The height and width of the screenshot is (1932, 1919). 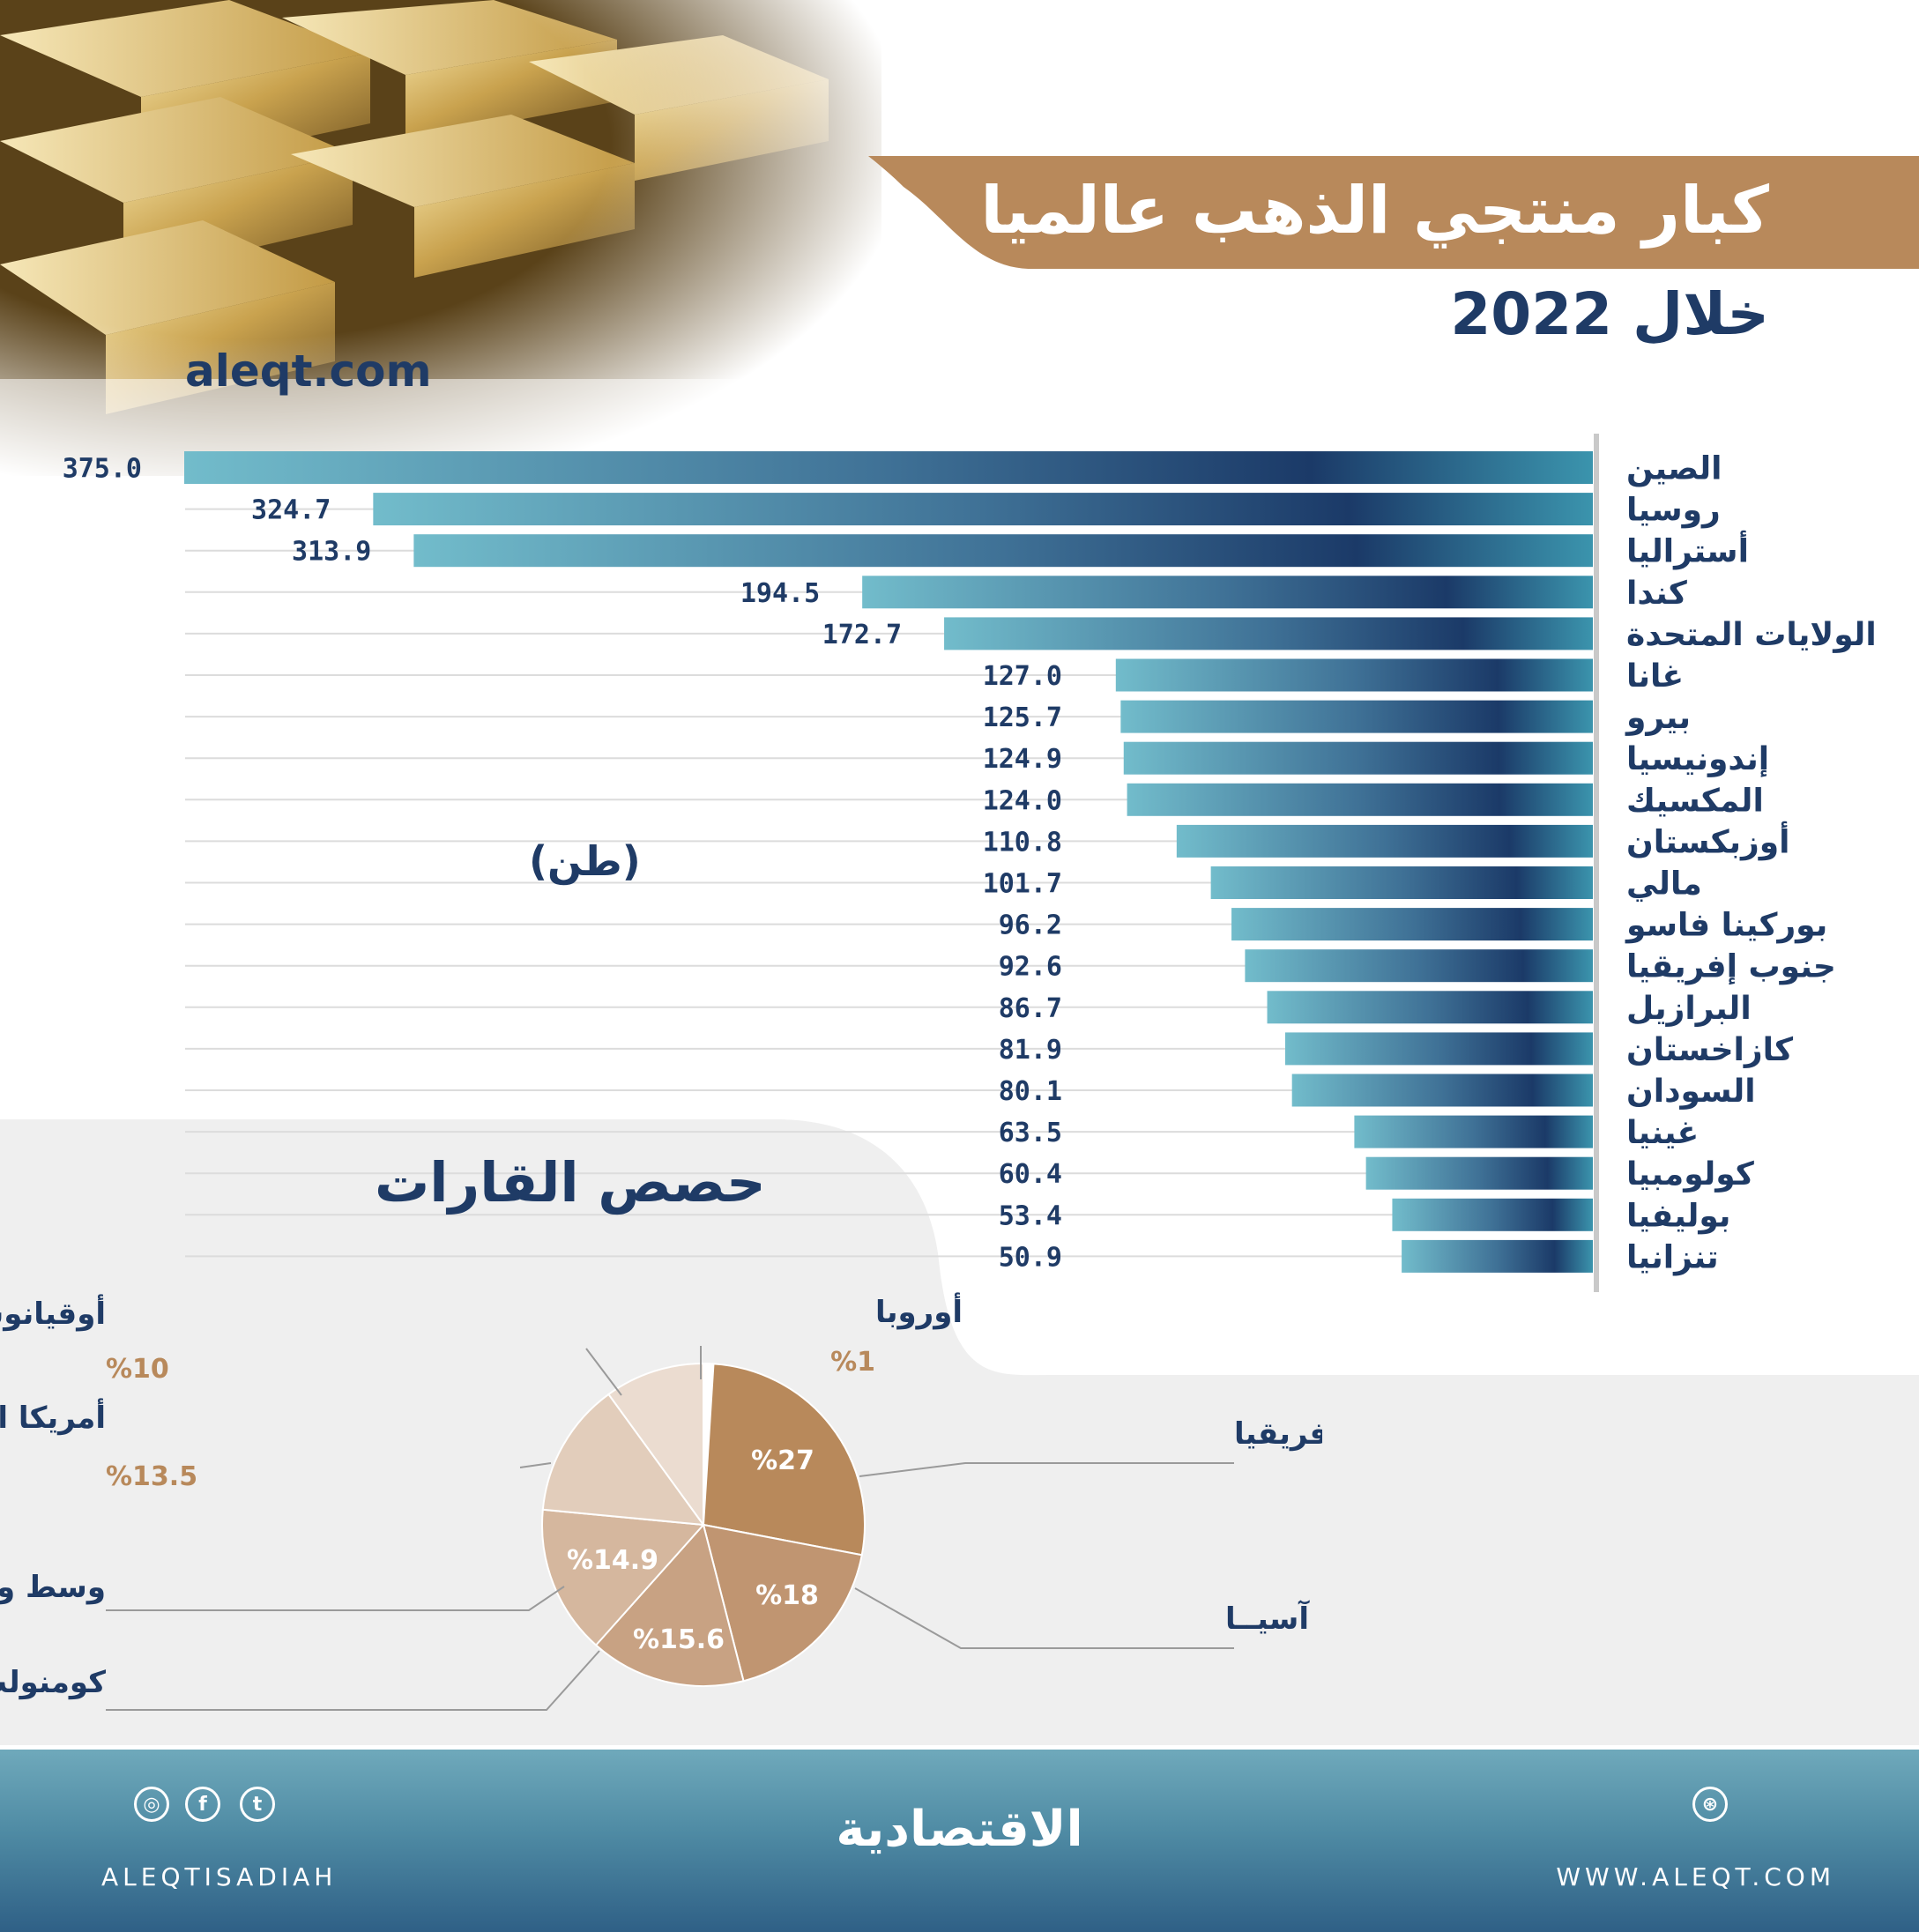 What do you see at coordinates (1674, 469) in the screenshot?
I see `category-label: الصين` at bounding box center [1674, 469].